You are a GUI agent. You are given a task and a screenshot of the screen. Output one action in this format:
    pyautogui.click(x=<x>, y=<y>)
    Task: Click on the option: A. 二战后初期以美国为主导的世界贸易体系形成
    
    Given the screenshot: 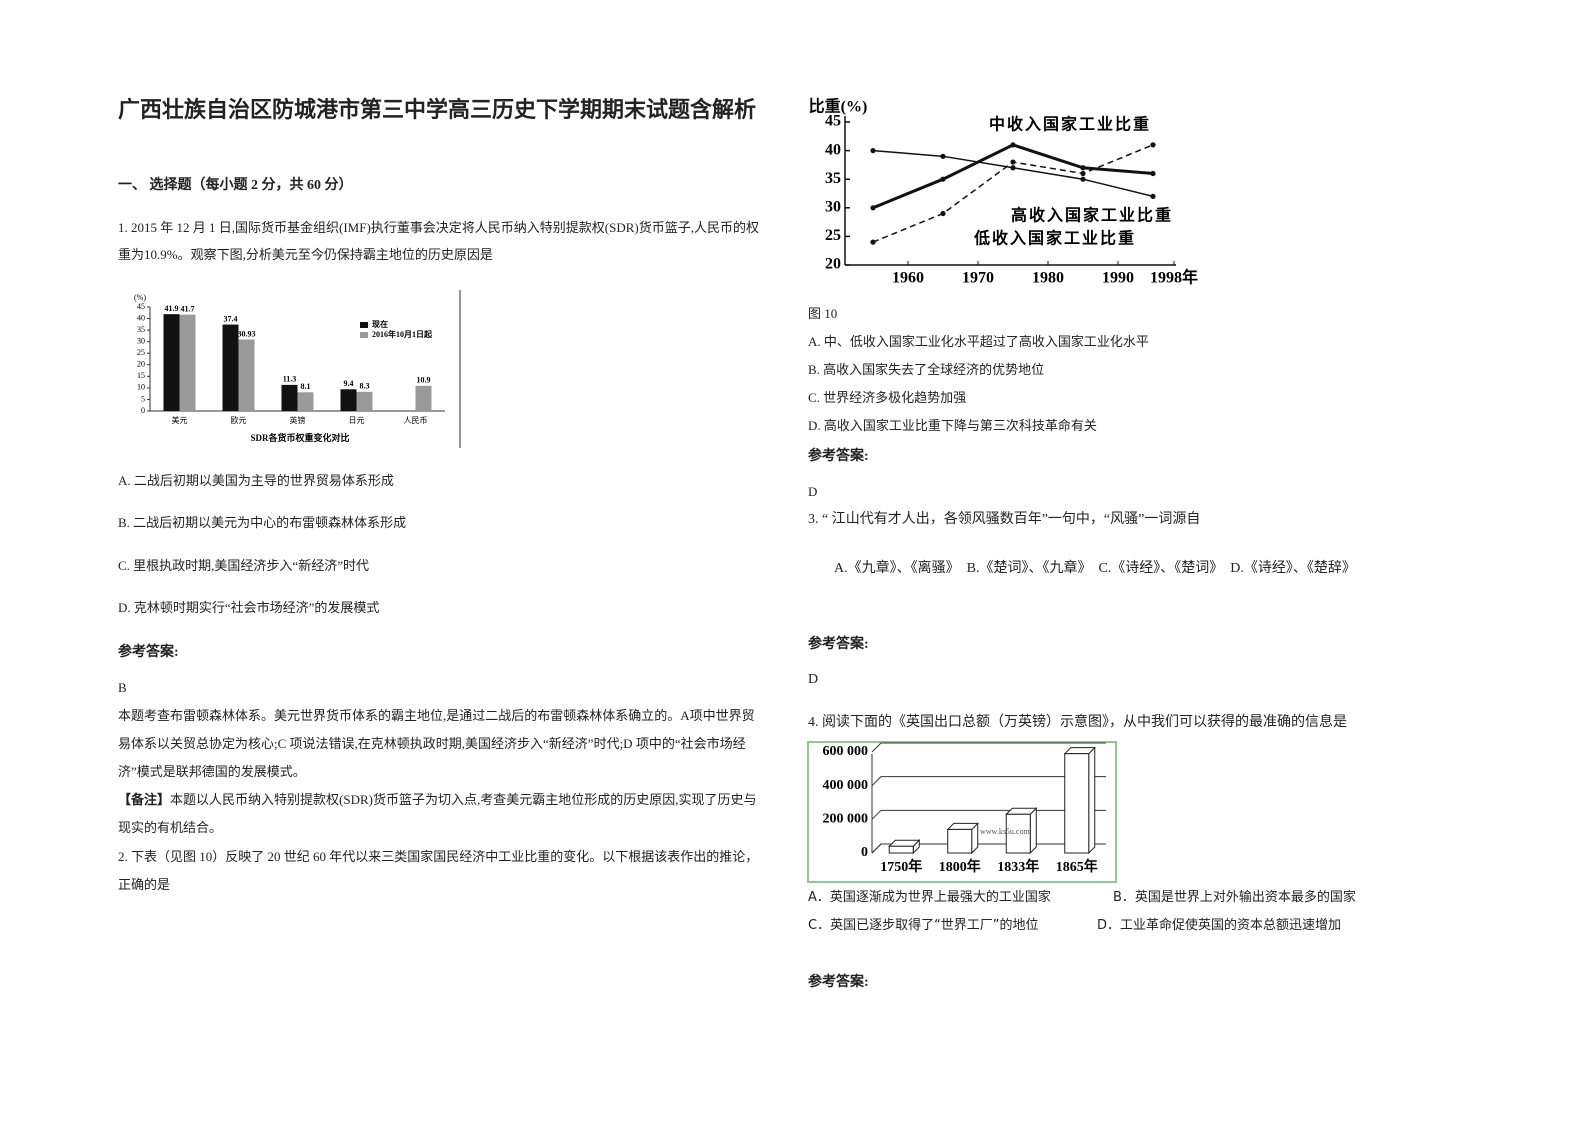 What is the action you would take?
    pyautogui.click(x=256, y=480)
    